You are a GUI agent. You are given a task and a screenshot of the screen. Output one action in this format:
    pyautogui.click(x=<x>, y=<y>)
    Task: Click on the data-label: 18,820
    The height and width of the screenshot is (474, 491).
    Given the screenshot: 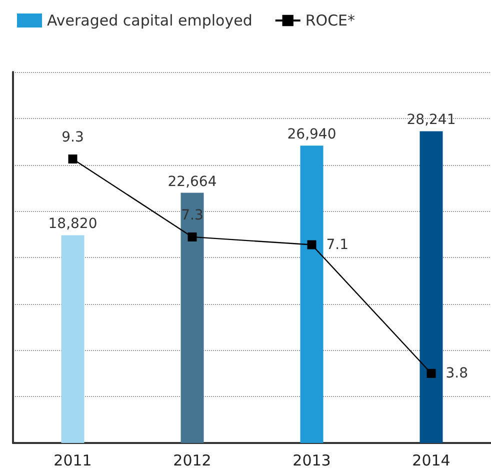 What is the action you would take?
    pyautogui.click(x=73, y=224)
    